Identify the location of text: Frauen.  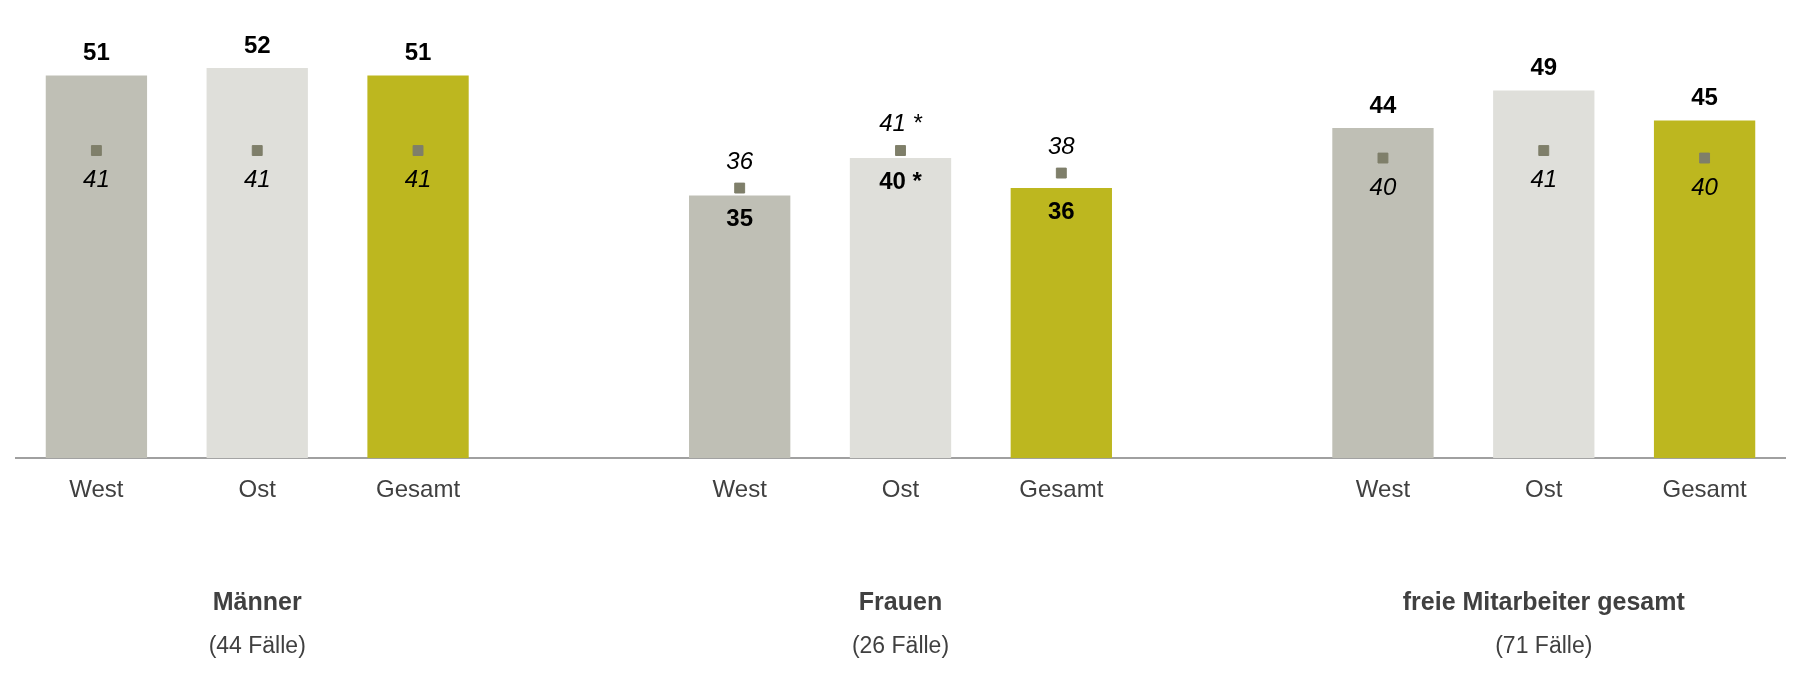
(900, 601).